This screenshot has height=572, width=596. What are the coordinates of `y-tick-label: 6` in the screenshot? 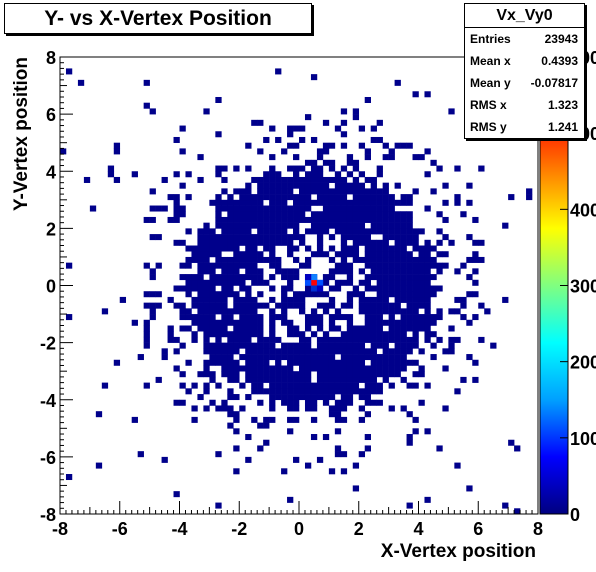 It's located at (51, 115).